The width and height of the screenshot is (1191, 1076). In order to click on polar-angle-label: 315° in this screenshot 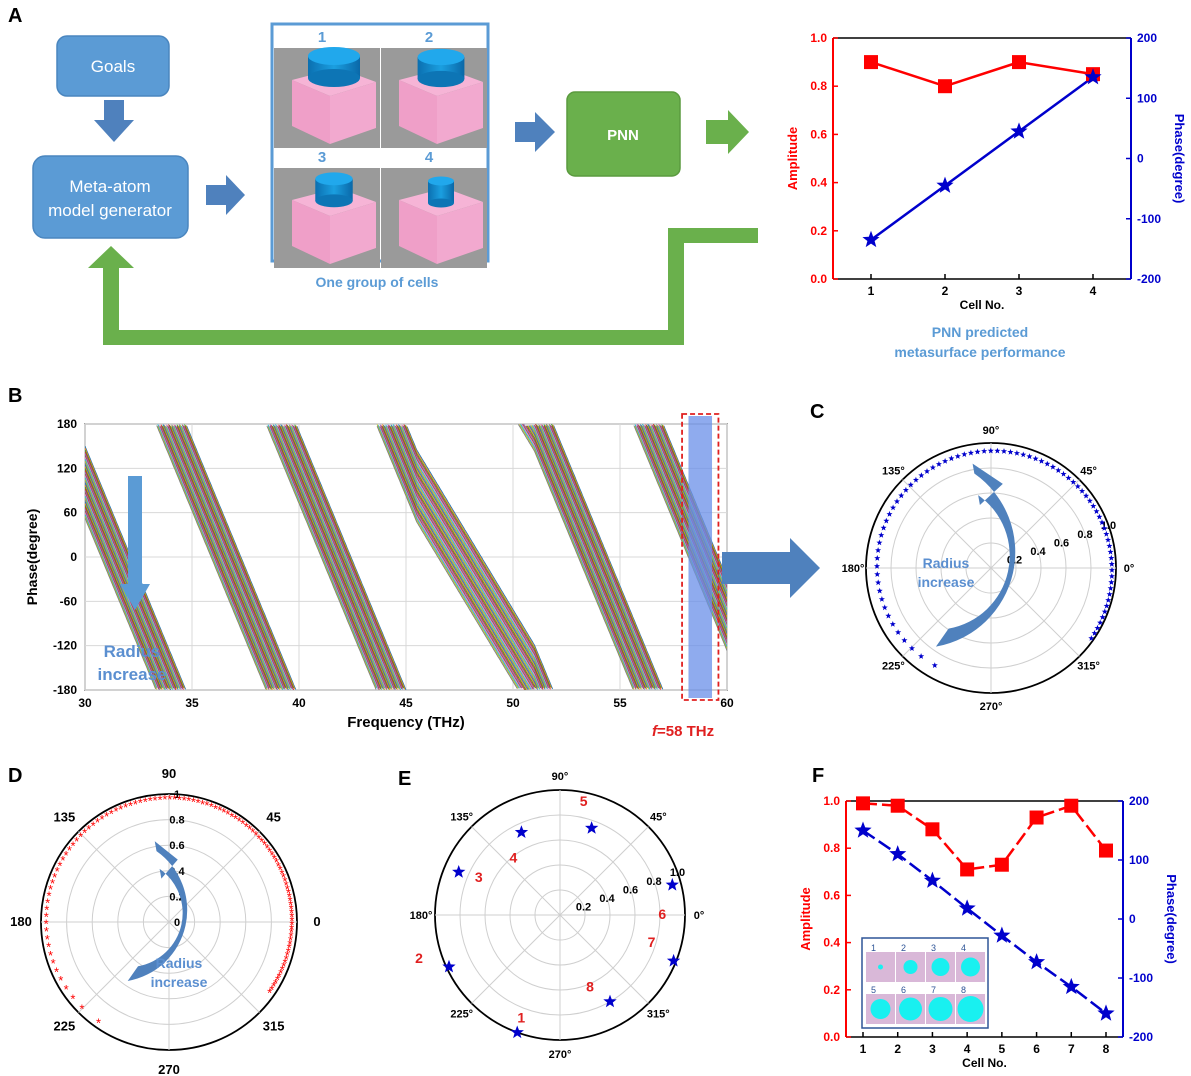, I will do `click(658, 1014)`.